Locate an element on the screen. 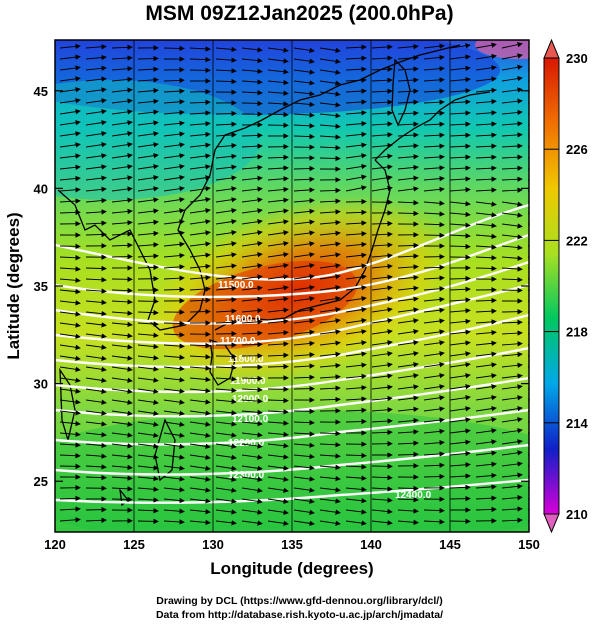 The height and width of the screenshot is (625, 599). x-tick-label: 135 is located at coordinates (292, 544).